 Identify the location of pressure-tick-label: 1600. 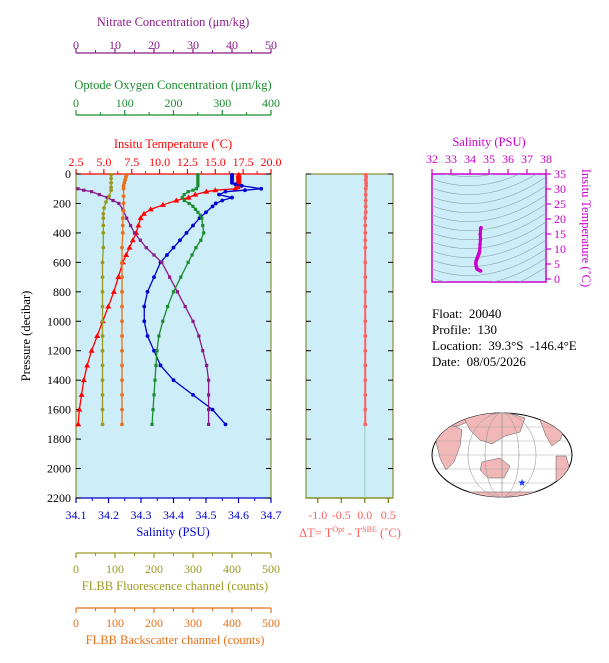
(59, 410).